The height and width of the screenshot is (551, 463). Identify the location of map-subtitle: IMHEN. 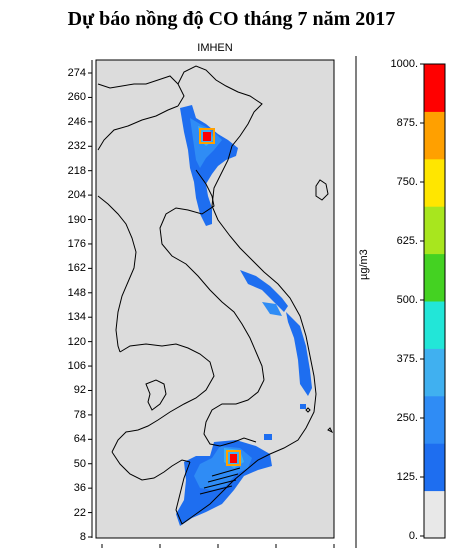
(215, 48).